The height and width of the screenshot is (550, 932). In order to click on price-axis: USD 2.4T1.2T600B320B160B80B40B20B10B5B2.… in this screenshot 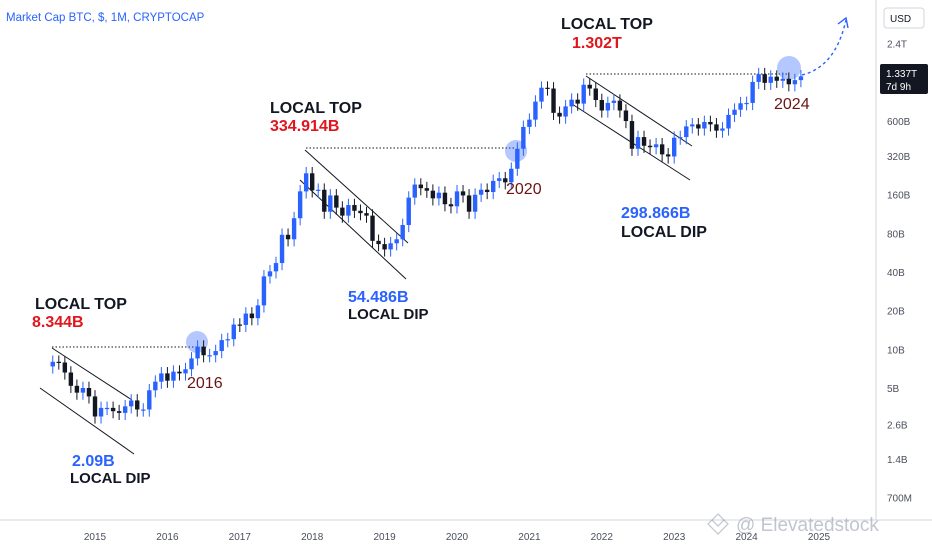, I will do `click(901, 260)`.